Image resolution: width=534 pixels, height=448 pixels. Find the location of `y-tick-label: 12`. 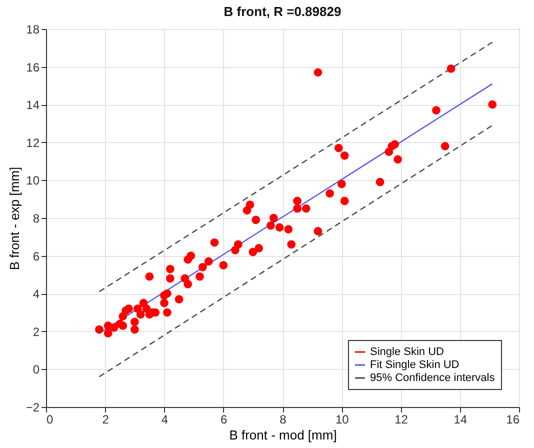

y-tick-label: 12 is located at coordinates (33, 143).